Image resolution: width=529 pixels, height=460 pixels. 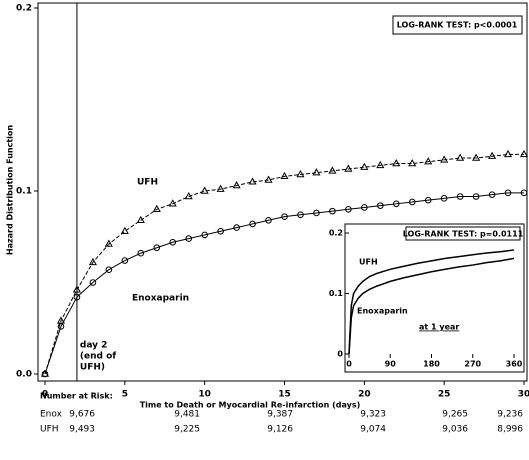 What do you see at coordinates (82, 430) in the screenshot?
I see `table-cell: 9,493` at bounding box center [82, 430].